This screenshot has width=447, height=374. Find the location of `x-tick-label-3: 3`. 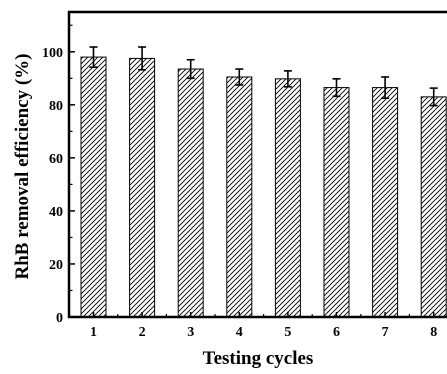

x-tick-label-3: 3 is located at coordinates (190, 332).